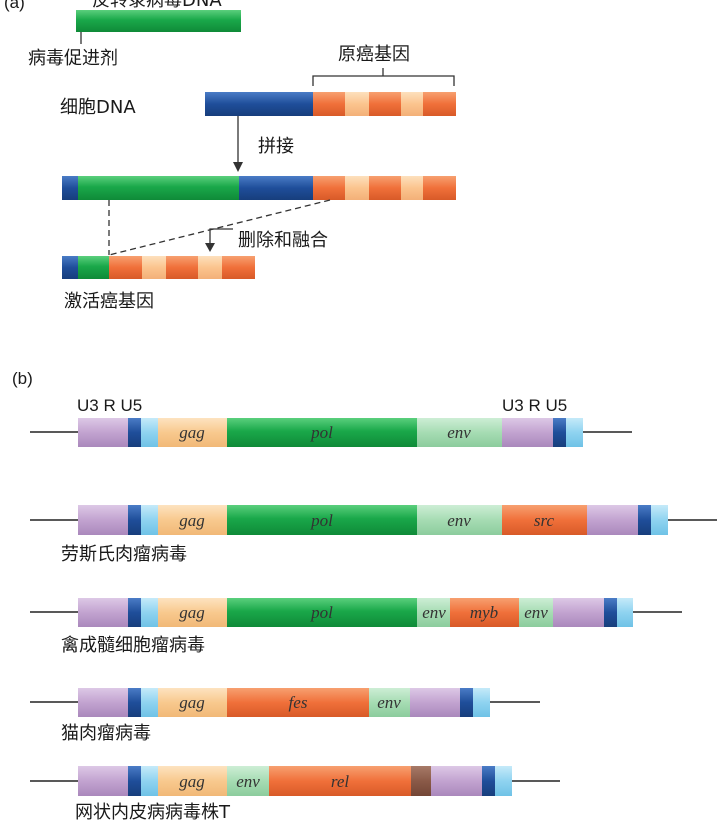  I want to click on cell-dna-label: 细胞DNA, so click(98, 107).